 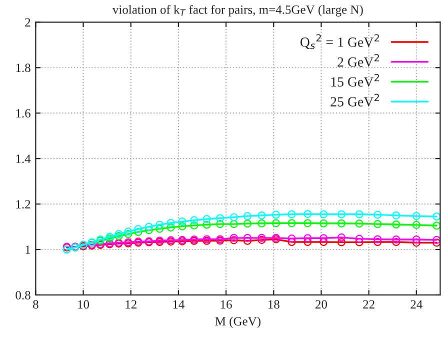 I want to click on x-tick-label: 22, so click(x=368, y=304).